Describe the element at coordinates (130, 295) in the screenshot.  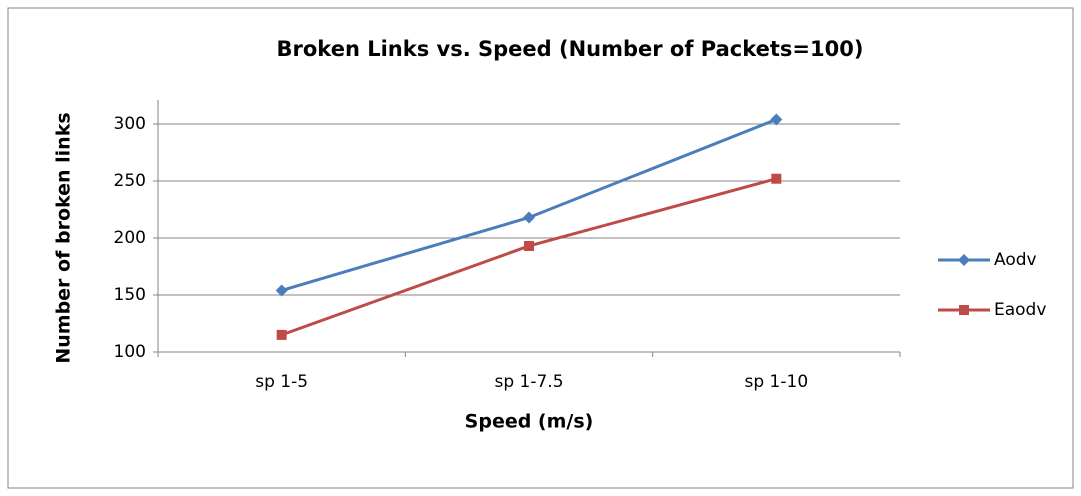
I see `y-tick-label: 150` at that location.